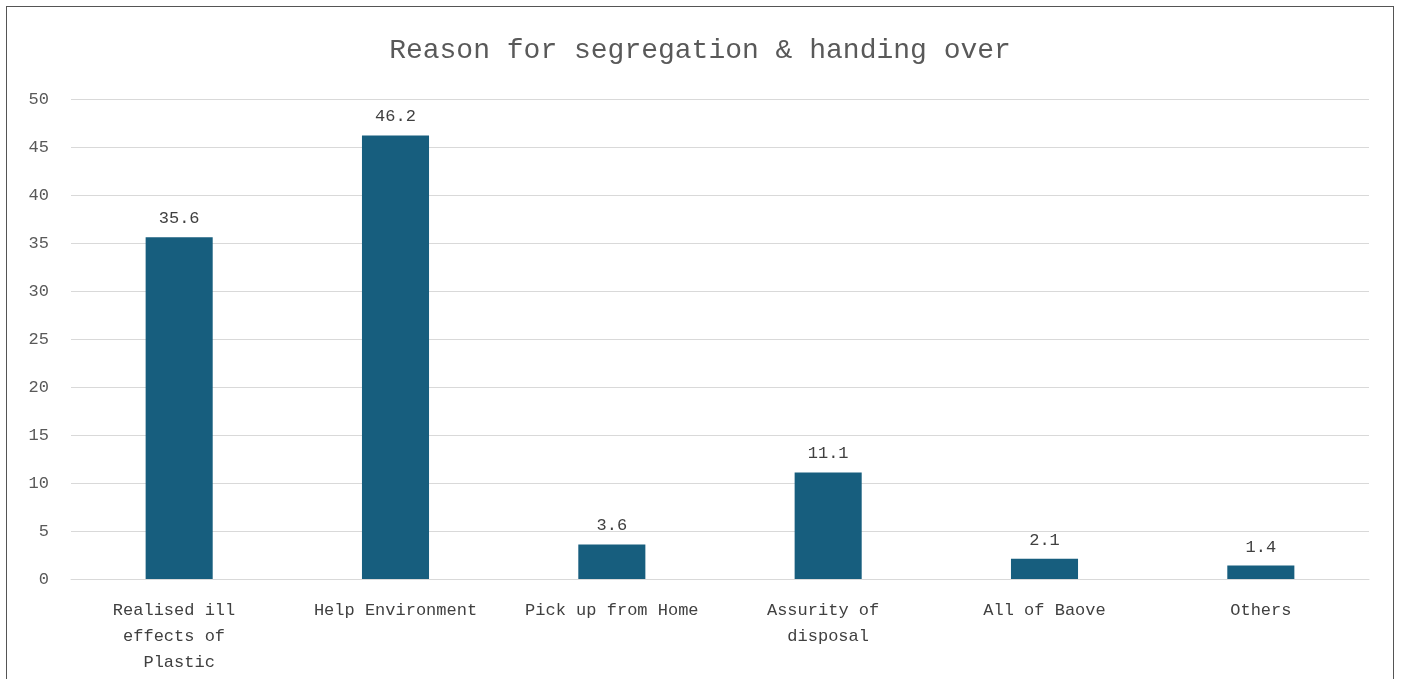  Describe the element at coordinates (38, 147) in the screenshot. I see `y-tick-label: 45` at that location.